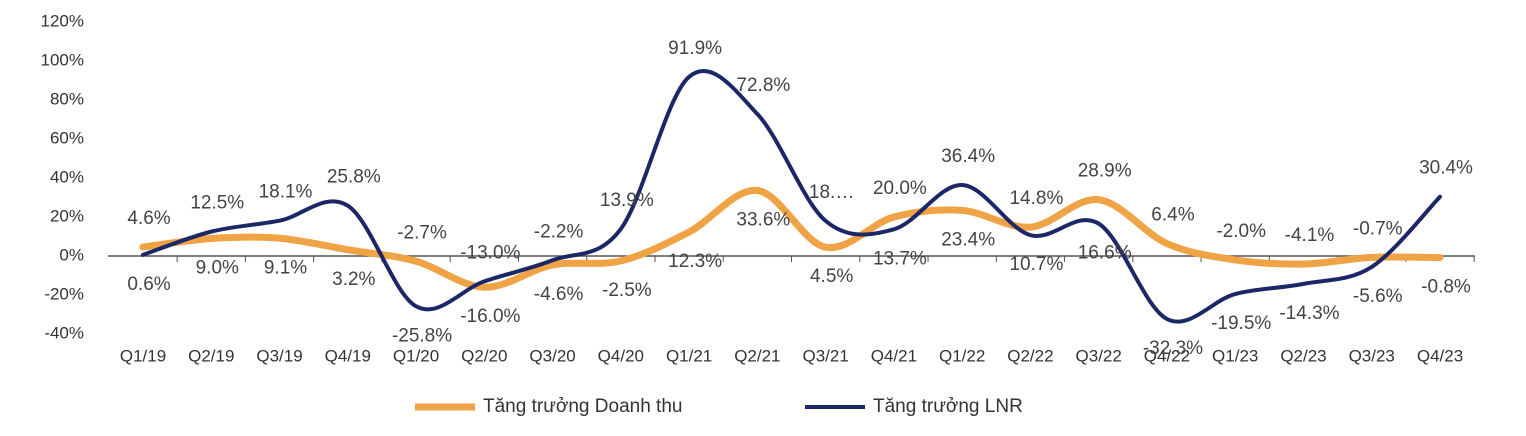 The image size is (1526, 436). I want to click on data-label: -32.3%, so click(1173, 348).